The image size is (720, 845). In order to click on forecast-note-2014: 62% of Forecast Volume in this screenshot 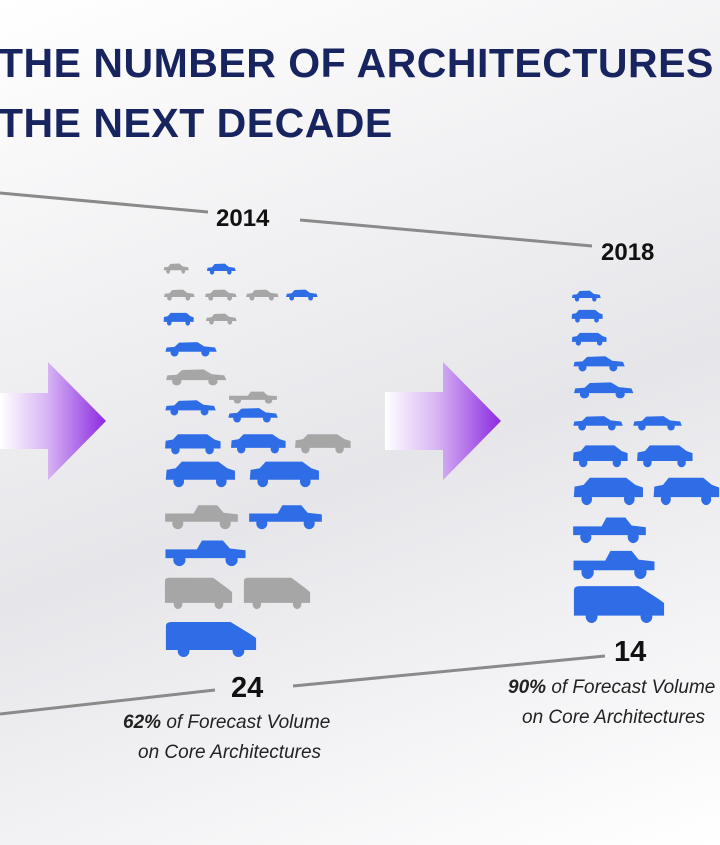, I will do `click(226, 723)`.